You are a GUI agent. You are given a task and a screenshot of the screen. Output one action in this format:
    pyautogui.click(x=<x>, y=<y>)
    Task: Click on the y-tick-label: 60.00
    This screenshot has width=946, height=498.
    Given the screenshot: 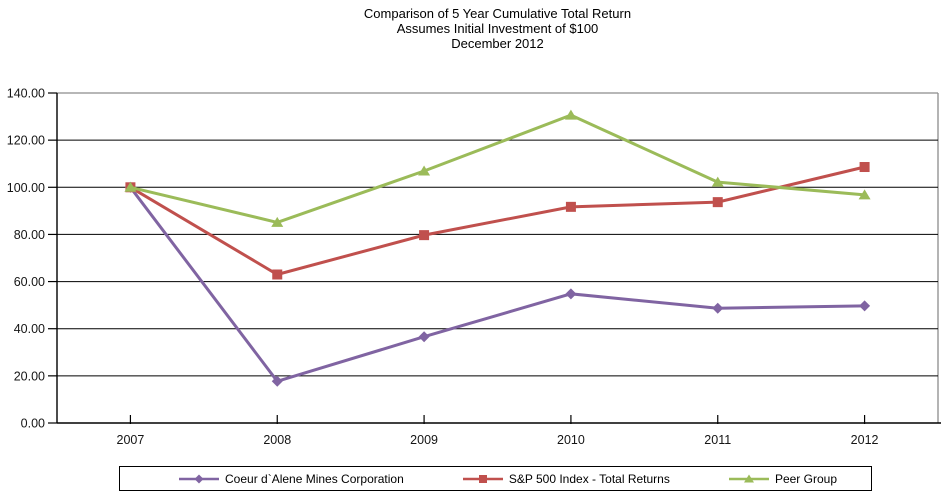 What is the action you would take?
    pyautogui.click(x=29, y=282)
    